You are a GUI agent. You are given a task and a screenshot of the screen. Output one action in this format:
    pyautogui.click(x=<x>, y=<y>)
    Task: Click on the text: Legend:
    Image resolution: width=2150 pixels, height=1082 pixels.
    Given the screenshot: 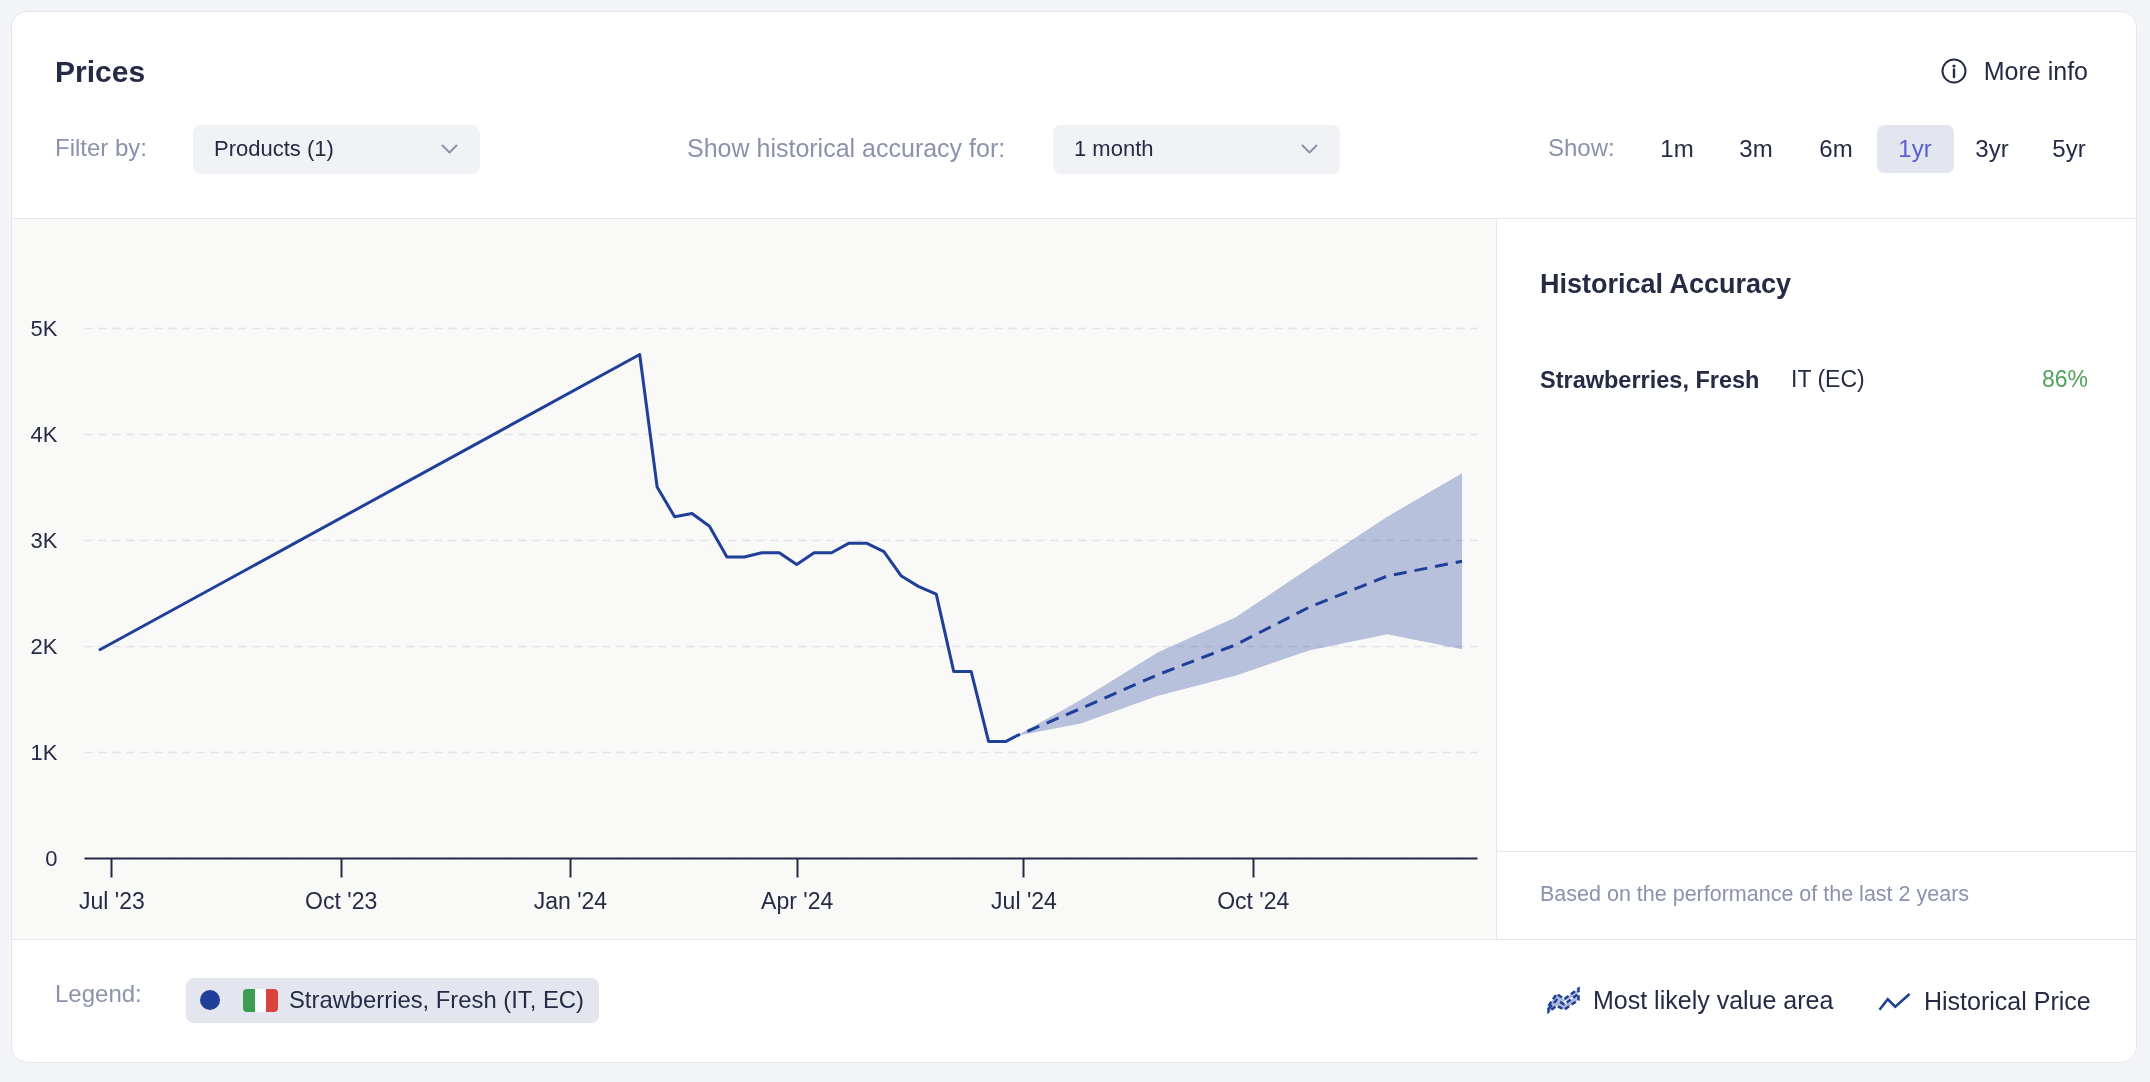 What is the action you would take?
    pyautogui.click(x=98, y=994)
    